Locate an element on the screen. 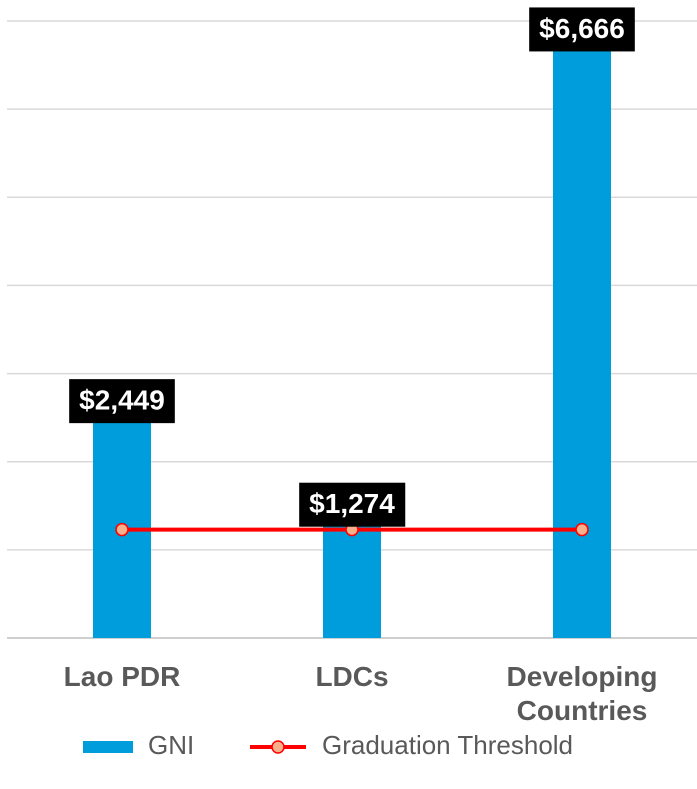 Image resolution: width=697 pixels, height=789 pixels. legend-label: GNI is located at coordinates (171, 745).